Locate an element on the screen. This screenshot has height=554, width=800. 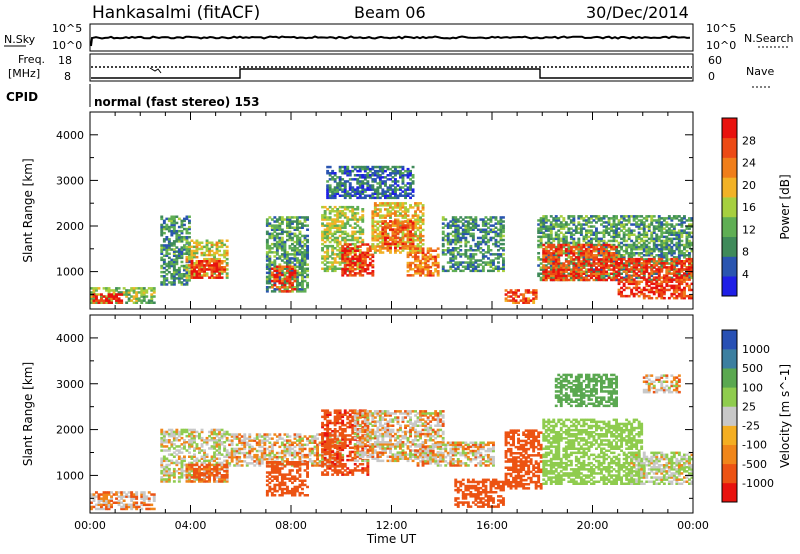
nsearch-tick-top: 10^5 is located at coordinates (721, 28).